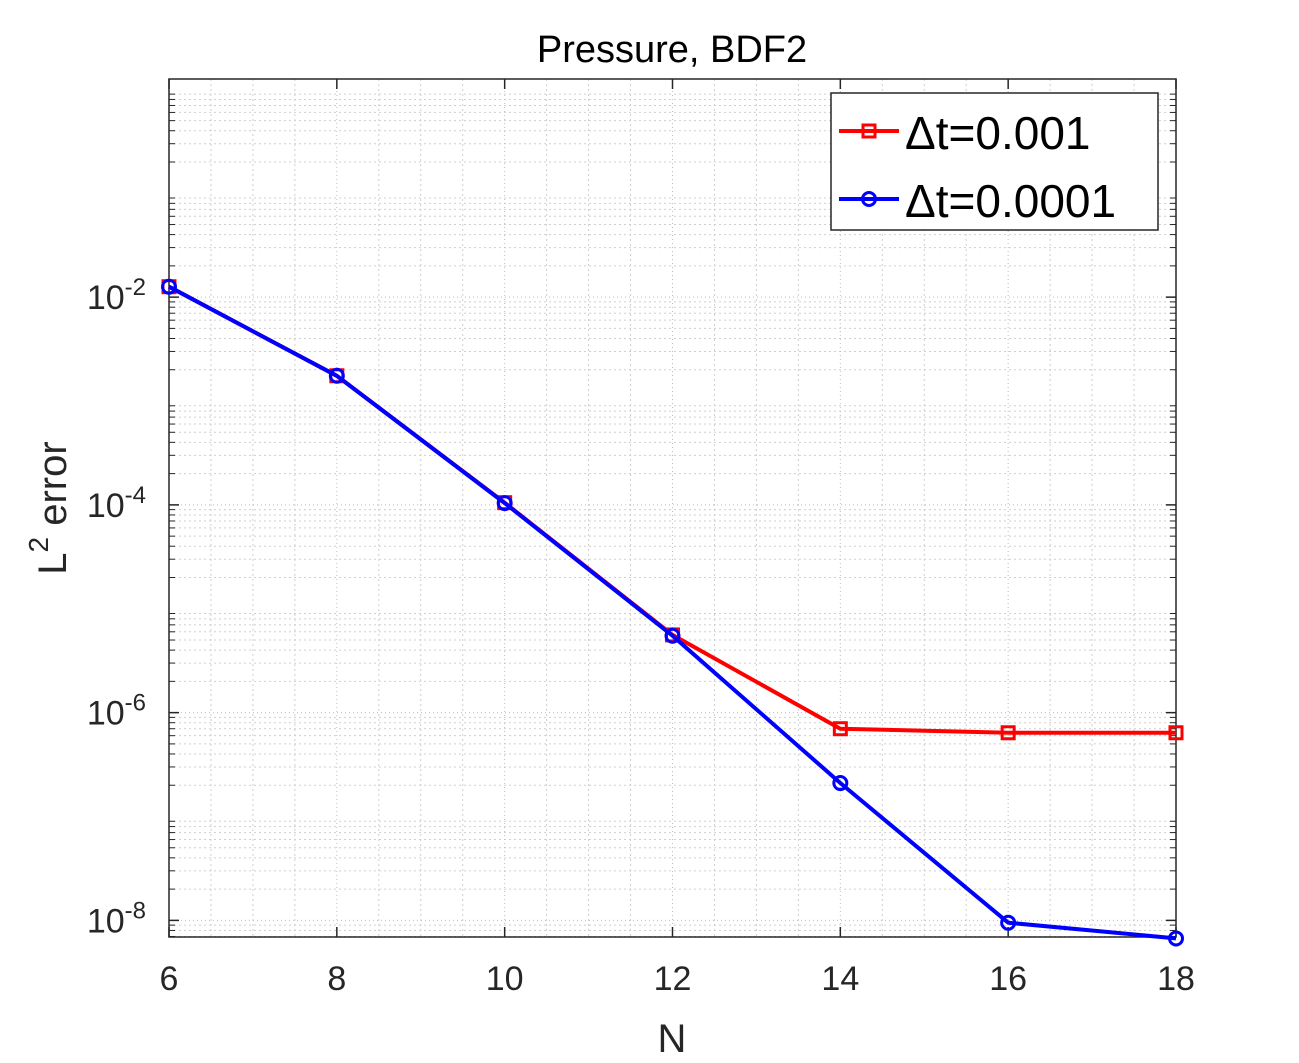 The width and height of the screenshot is (1299, 1063). What do you see at coordinates (38, 545) in the screenshot?
I see `y-axis-title-superscript: 2` at bounding box center [38, 545].